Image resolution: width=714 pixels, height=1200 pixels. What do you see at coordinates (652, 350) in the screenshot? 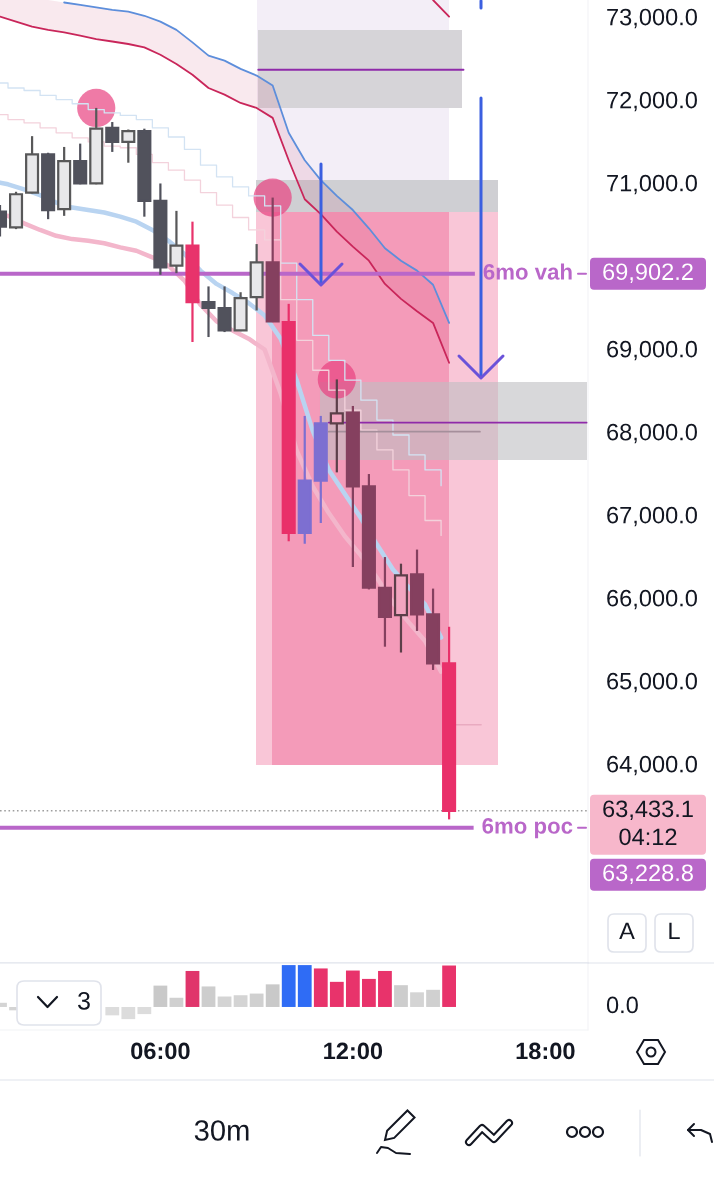
I see `y-tick-label: 69,000.0` at bounding box center [652, 350].